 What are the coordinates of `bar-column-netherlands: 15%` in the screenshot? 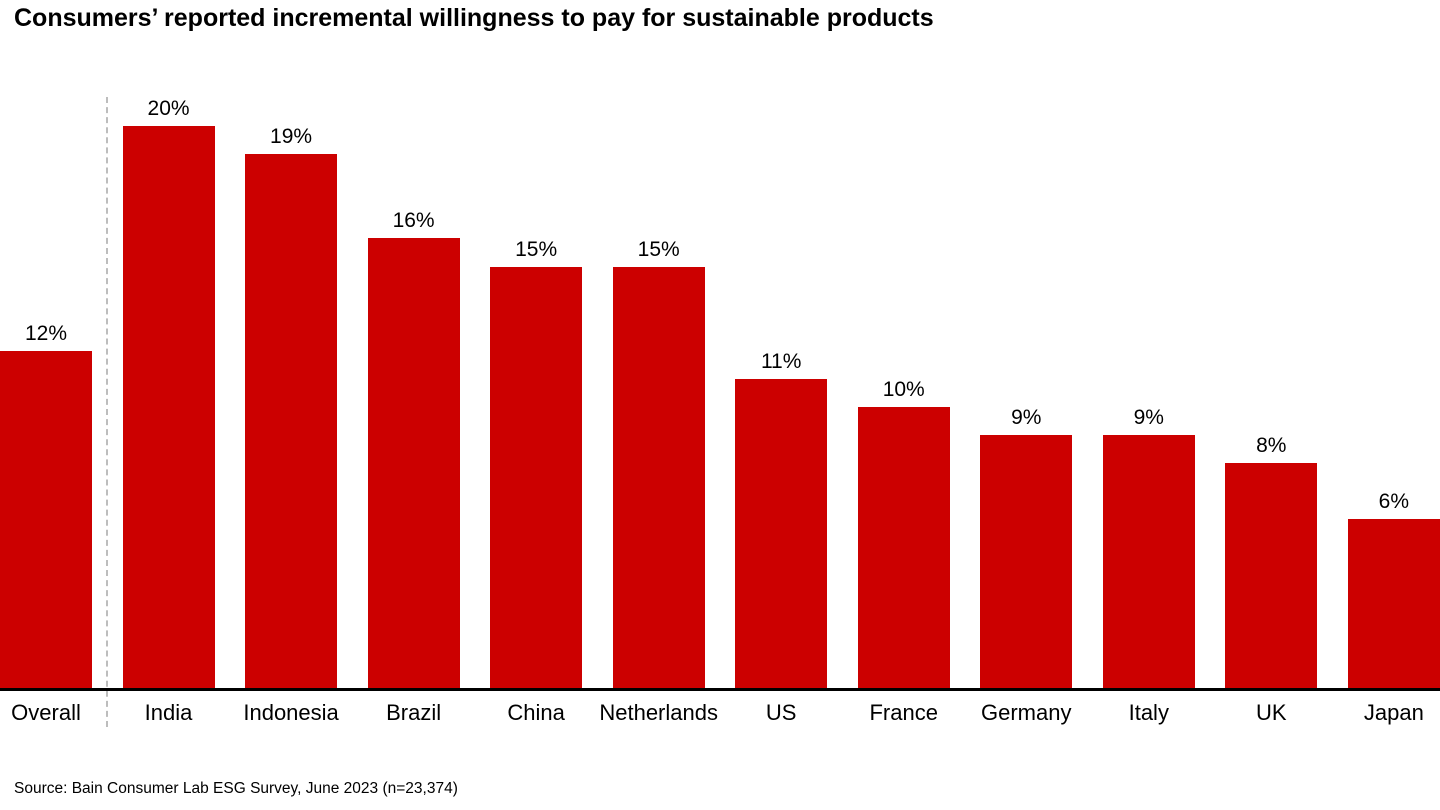 It's located at (658, 462).